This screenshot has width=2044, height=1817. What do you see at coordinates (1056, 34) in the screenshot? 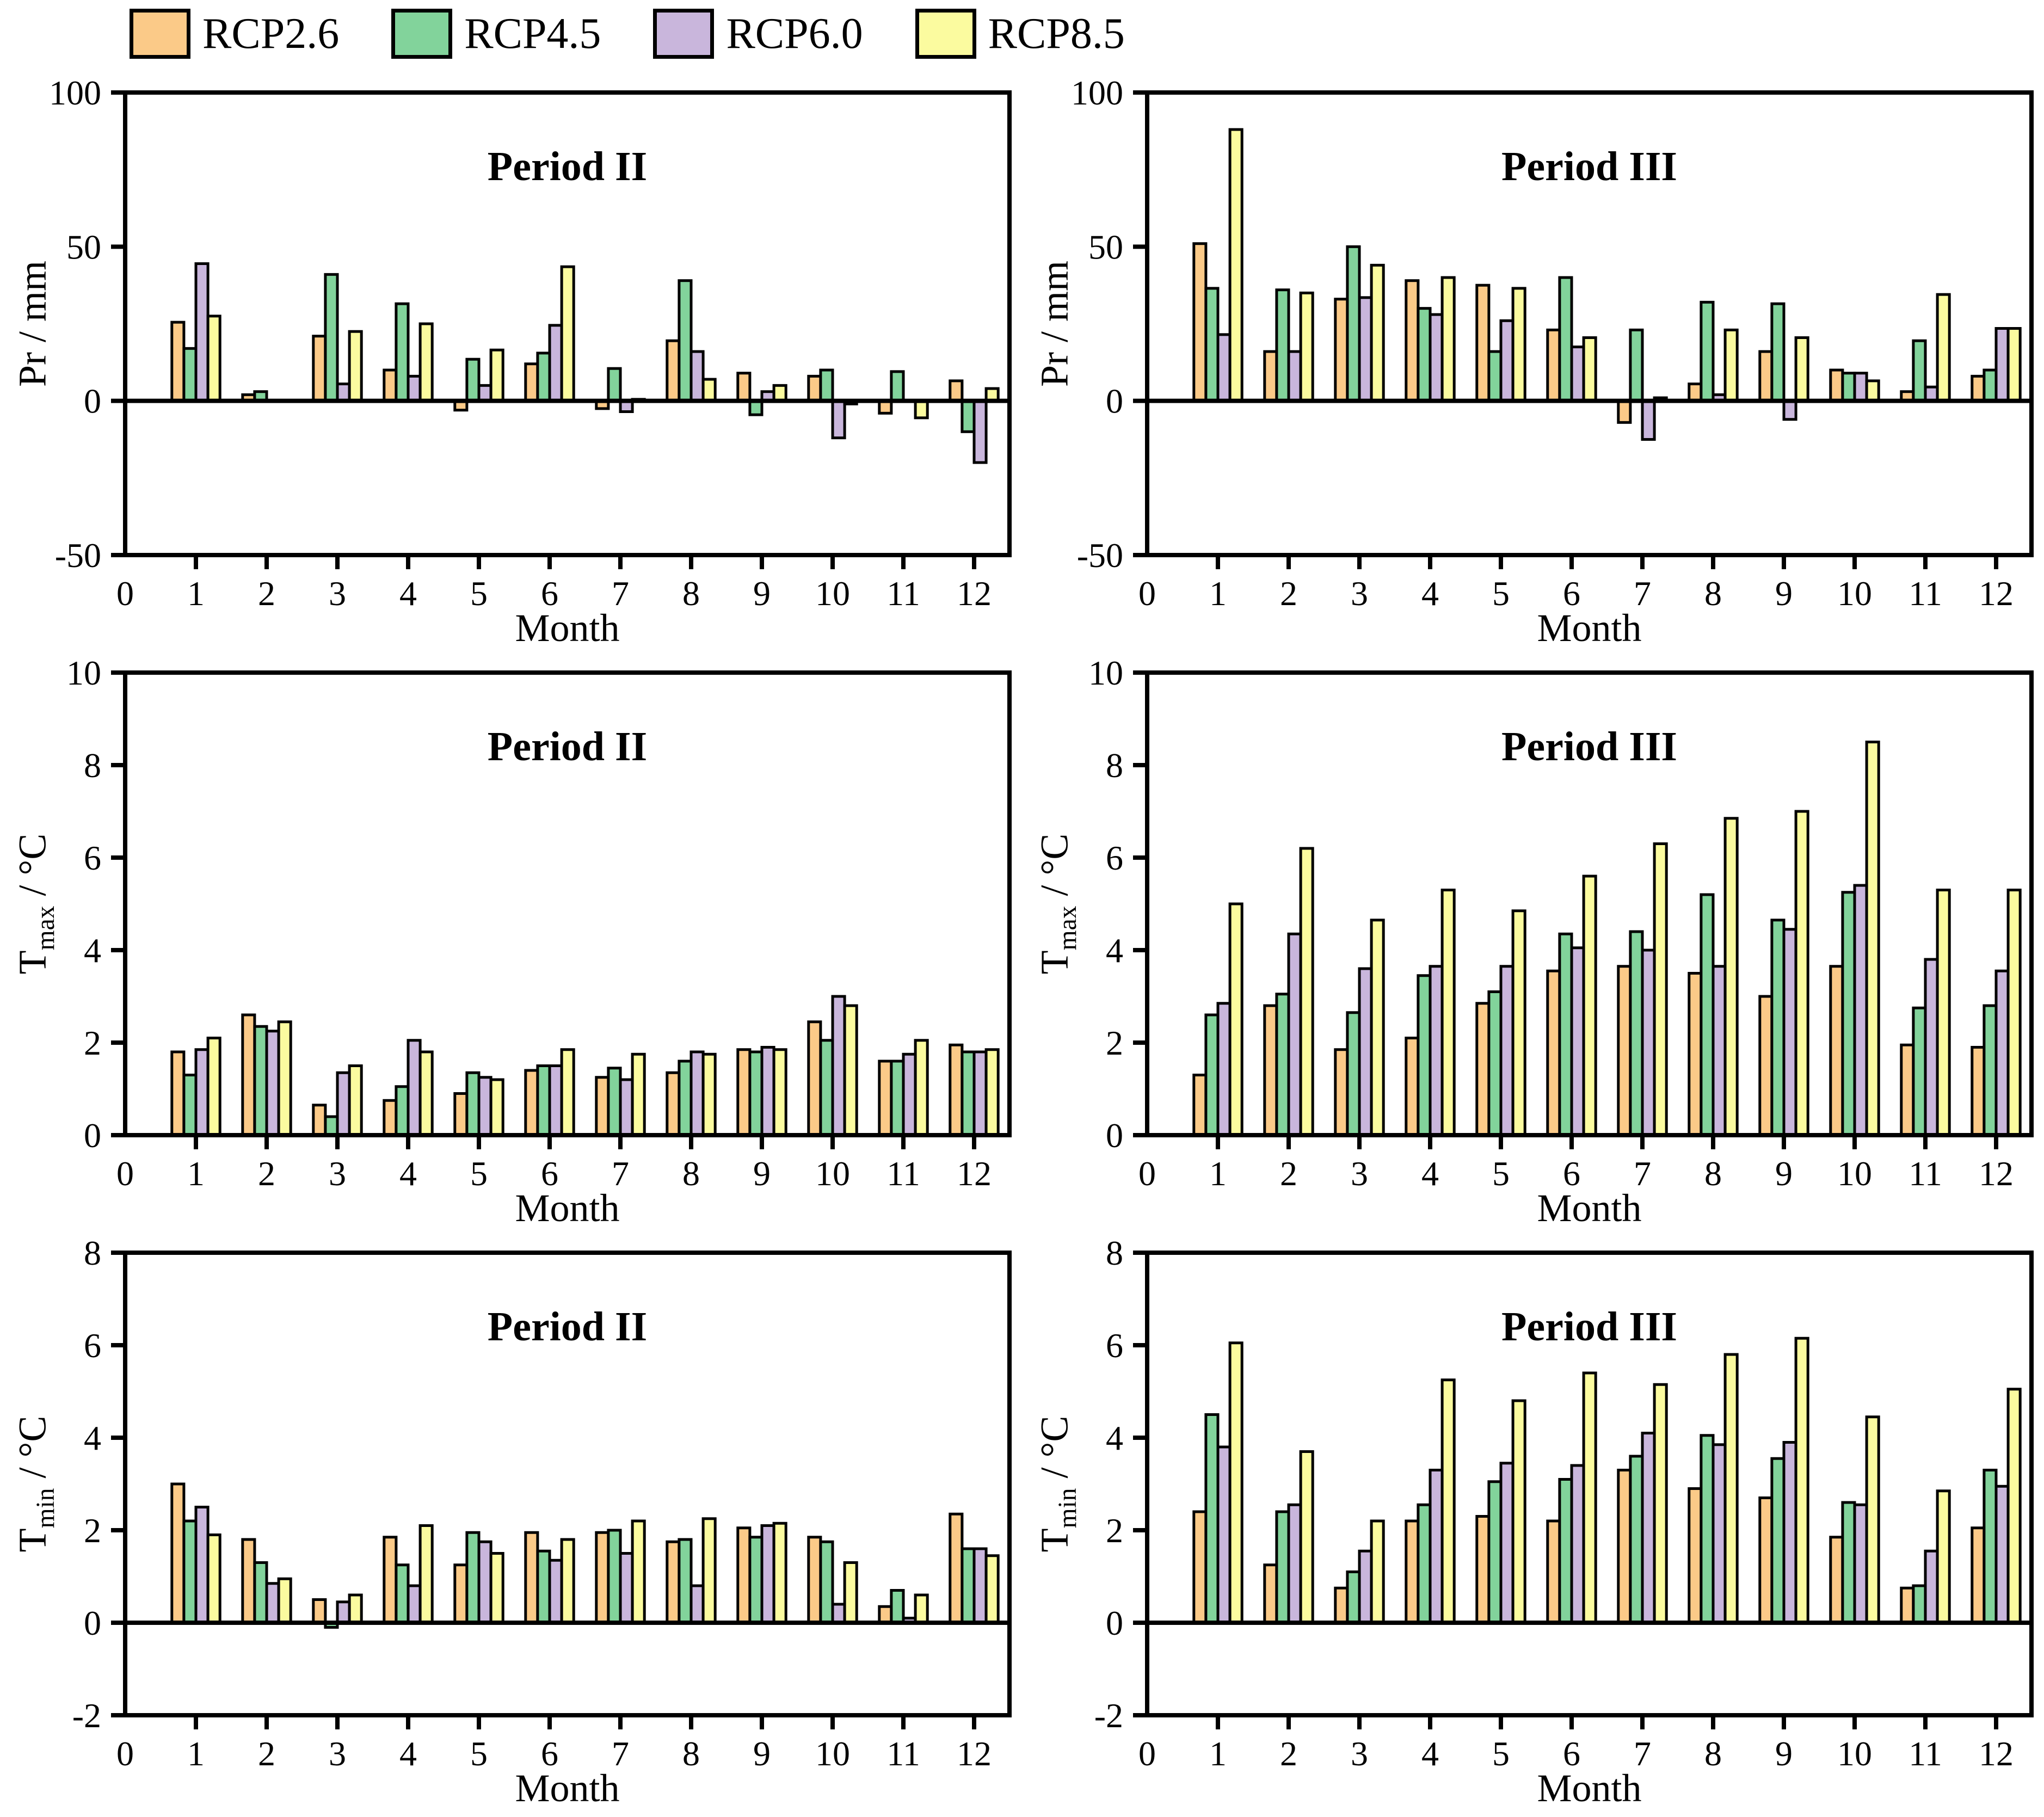
I see `legend-label: RCP8.5` at bounding box center [1056, 34].